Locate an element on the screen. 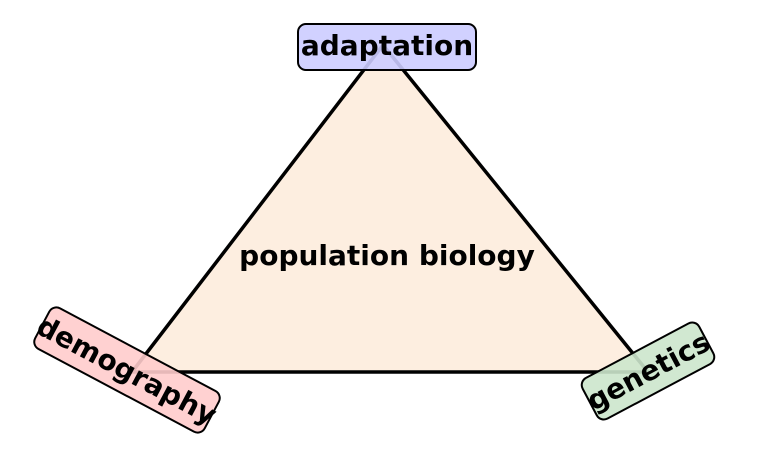  node-adaptation-label: adaptation is located at coordinates (387, 45).